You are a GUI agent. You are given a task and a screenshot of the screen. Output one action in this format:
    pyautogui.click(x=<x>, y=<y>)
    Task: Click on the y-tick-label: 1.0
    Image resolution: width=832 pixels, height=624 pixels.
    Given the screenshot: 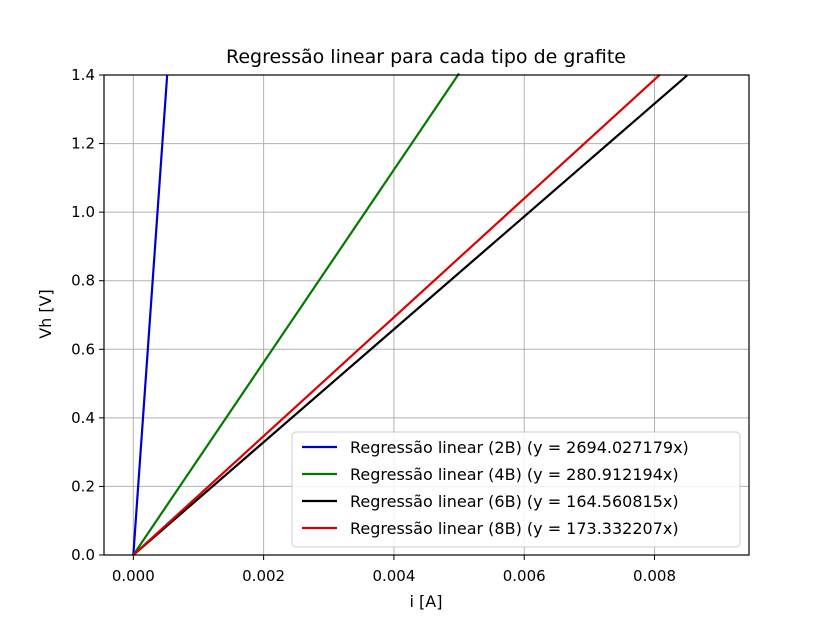 What is the action you would take?
    pyautogui.click(x=83, y=212)
    